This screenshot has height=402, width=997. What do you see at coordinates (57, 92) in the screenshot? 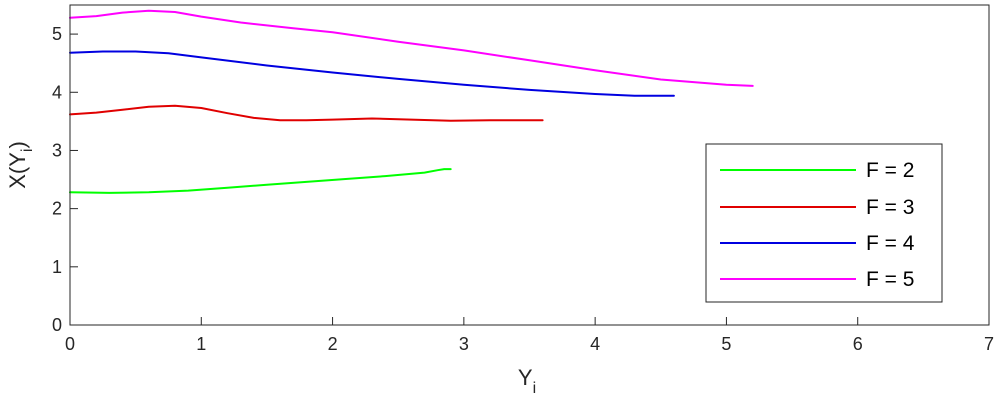
I see `y-tick-label: 4` at bounding box center [57, 92].